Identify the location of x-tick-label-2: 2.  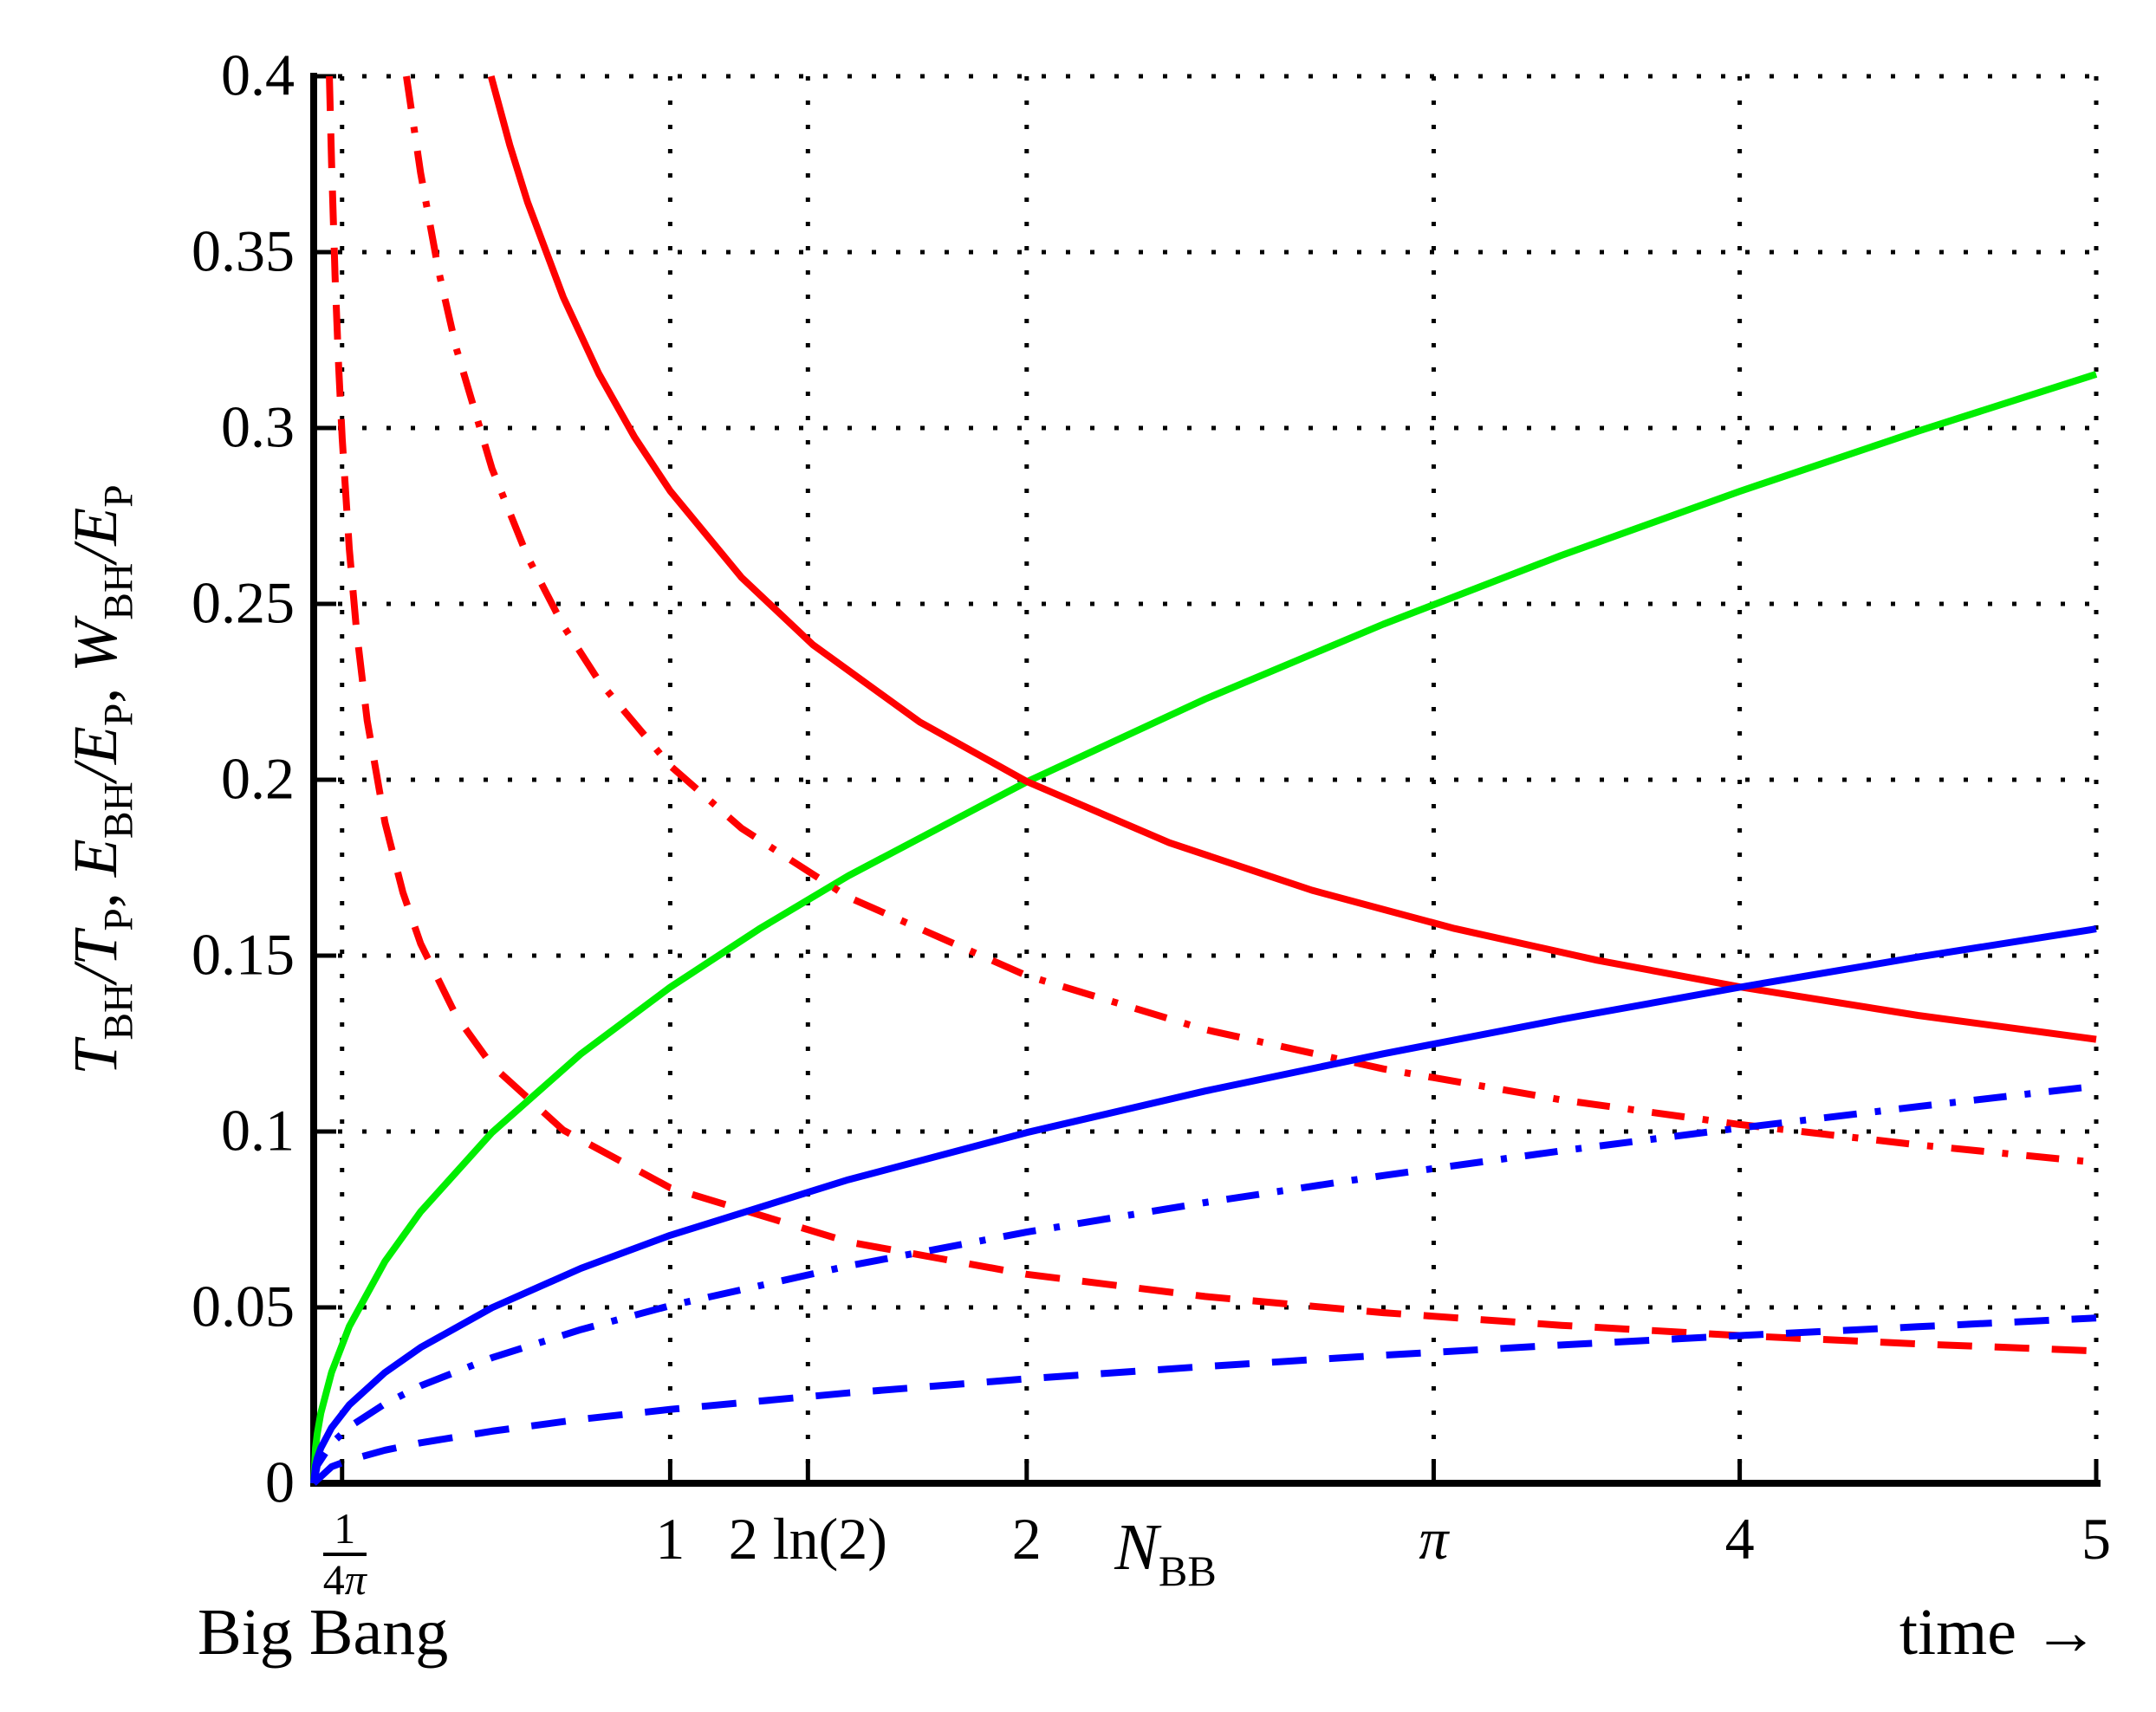
(1026, 1539).